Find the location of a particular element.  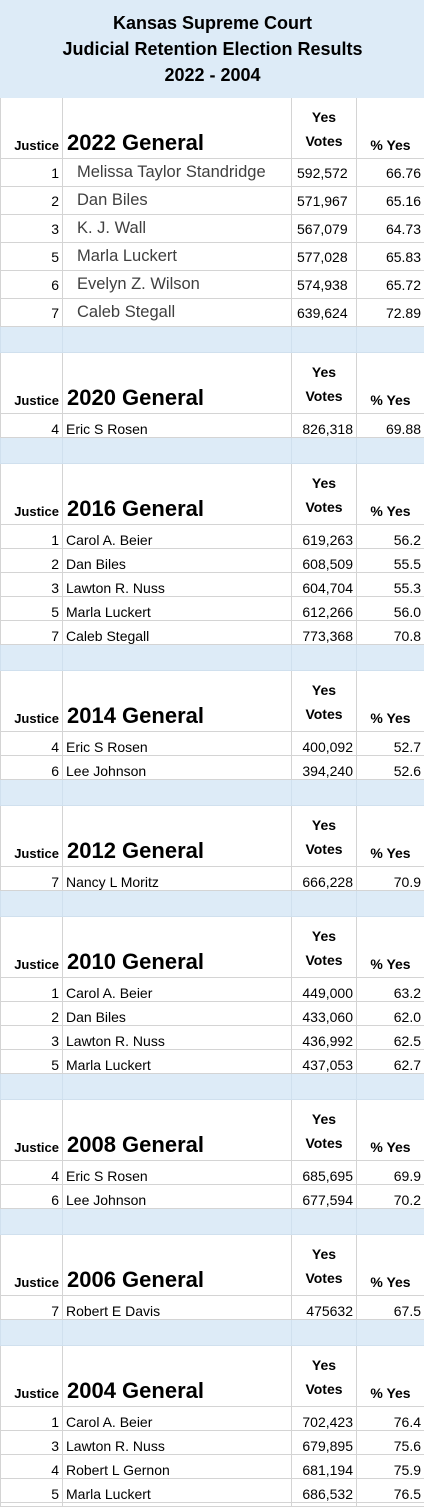

yes-votes-cell: 679,895 is located at coordinates (324, 1443).